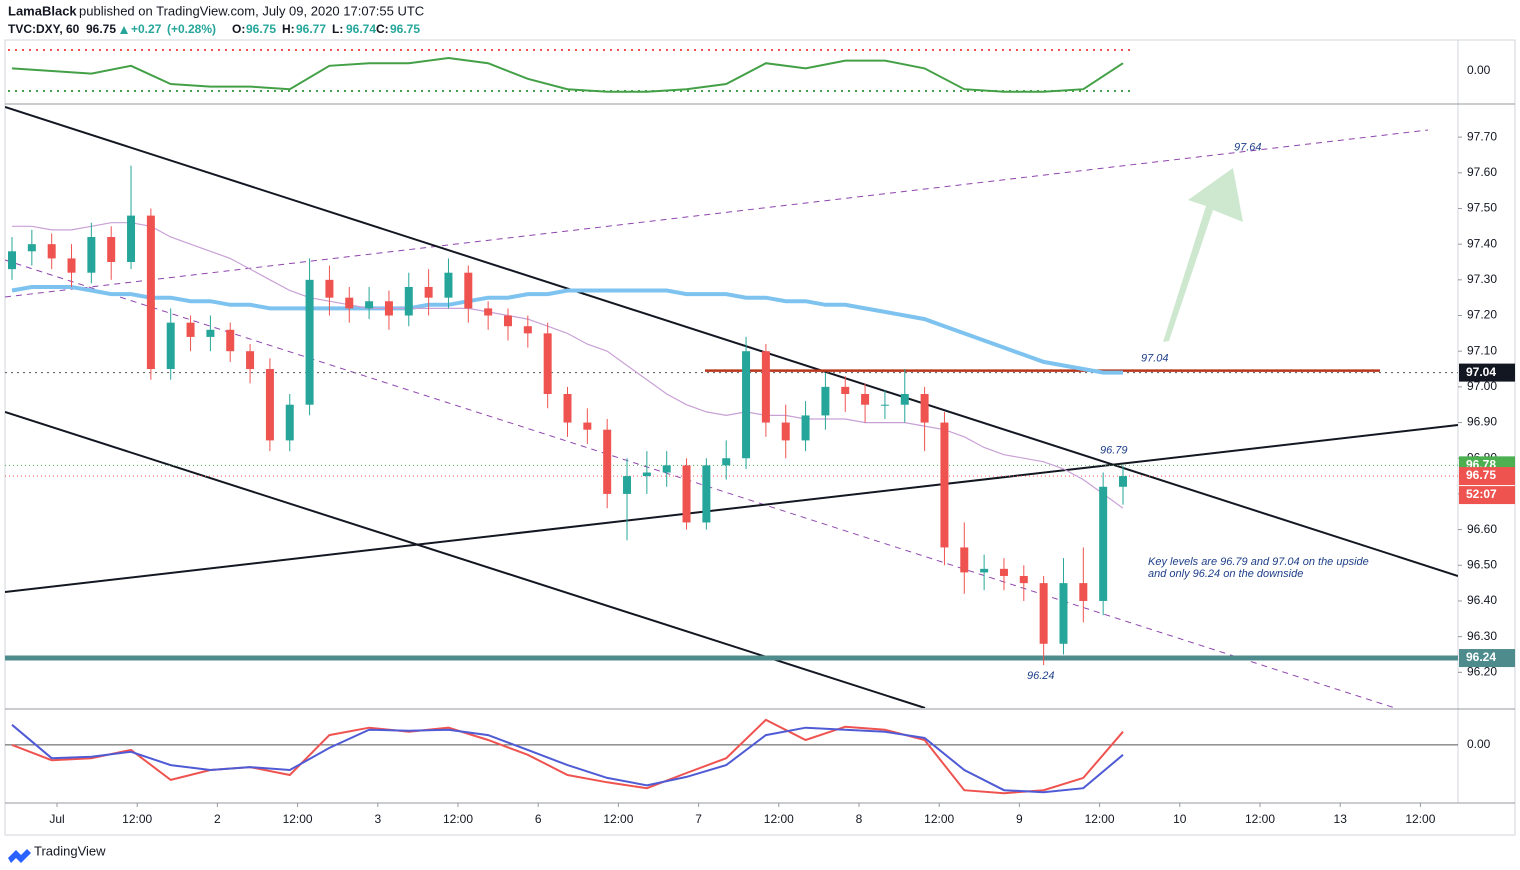  I want to click on y-tick-label: 96.60, so click(1482, 529).